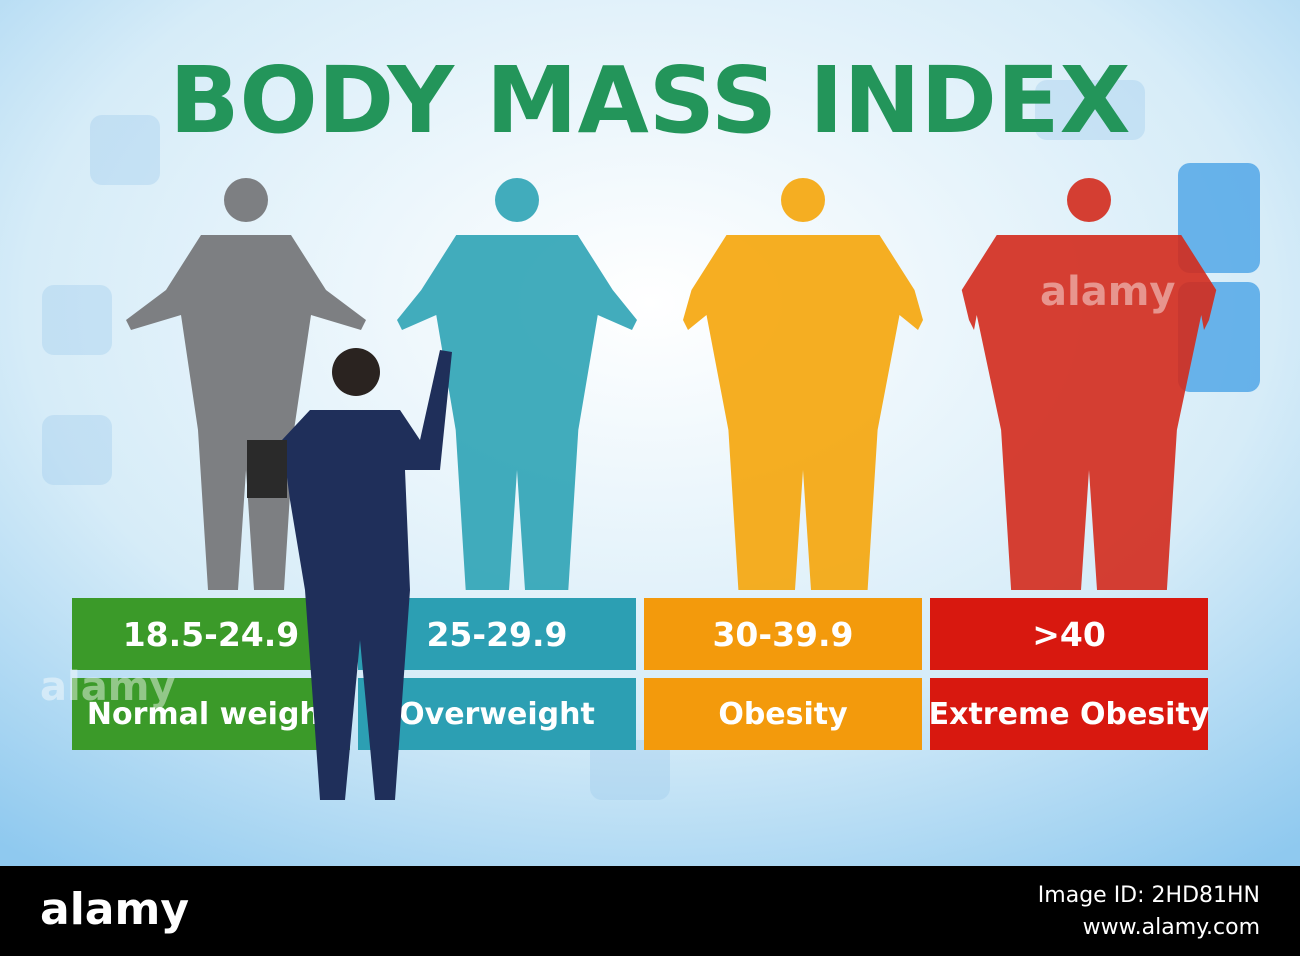  I want to click on image-id: Image ID: 2HD81HN, so click(1149, 895).